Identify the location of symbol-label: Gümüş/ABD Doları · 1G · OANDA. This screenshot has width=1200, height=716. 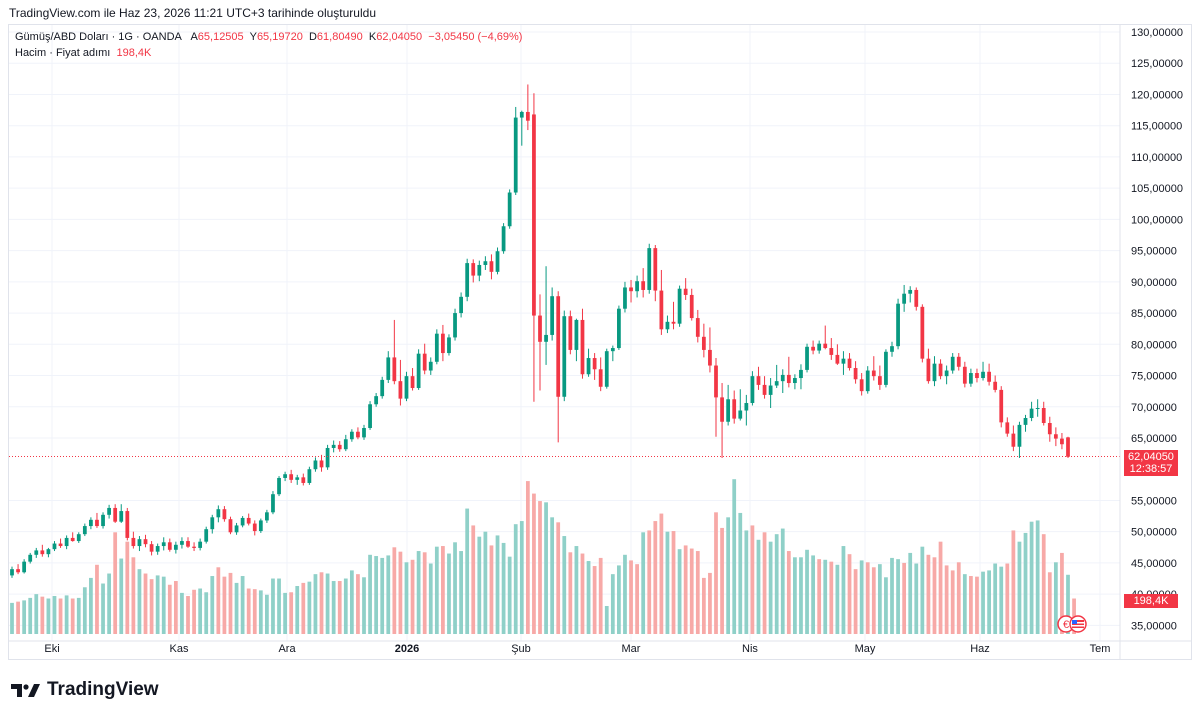
(98, 37).